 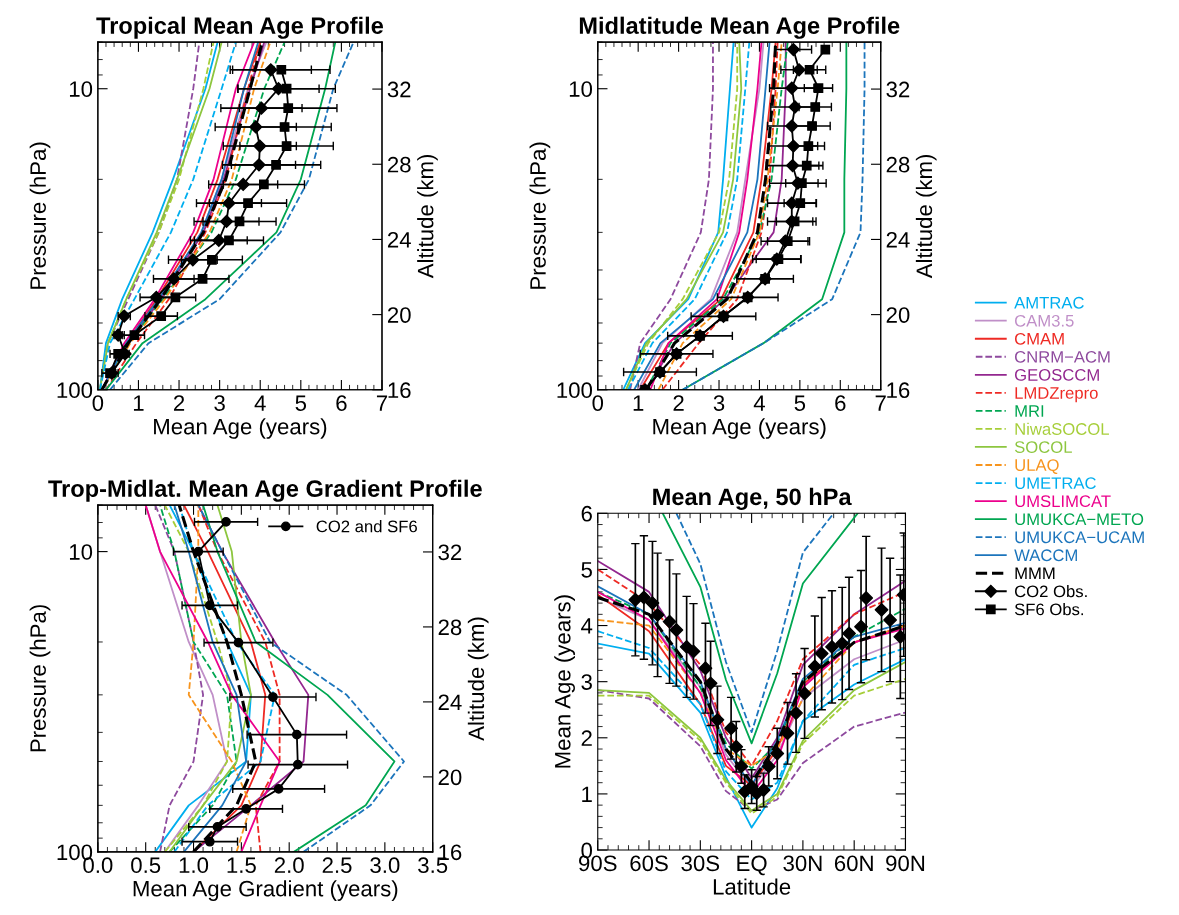 I want to click on y-tick-label: 6, so click(x=586, y=513).